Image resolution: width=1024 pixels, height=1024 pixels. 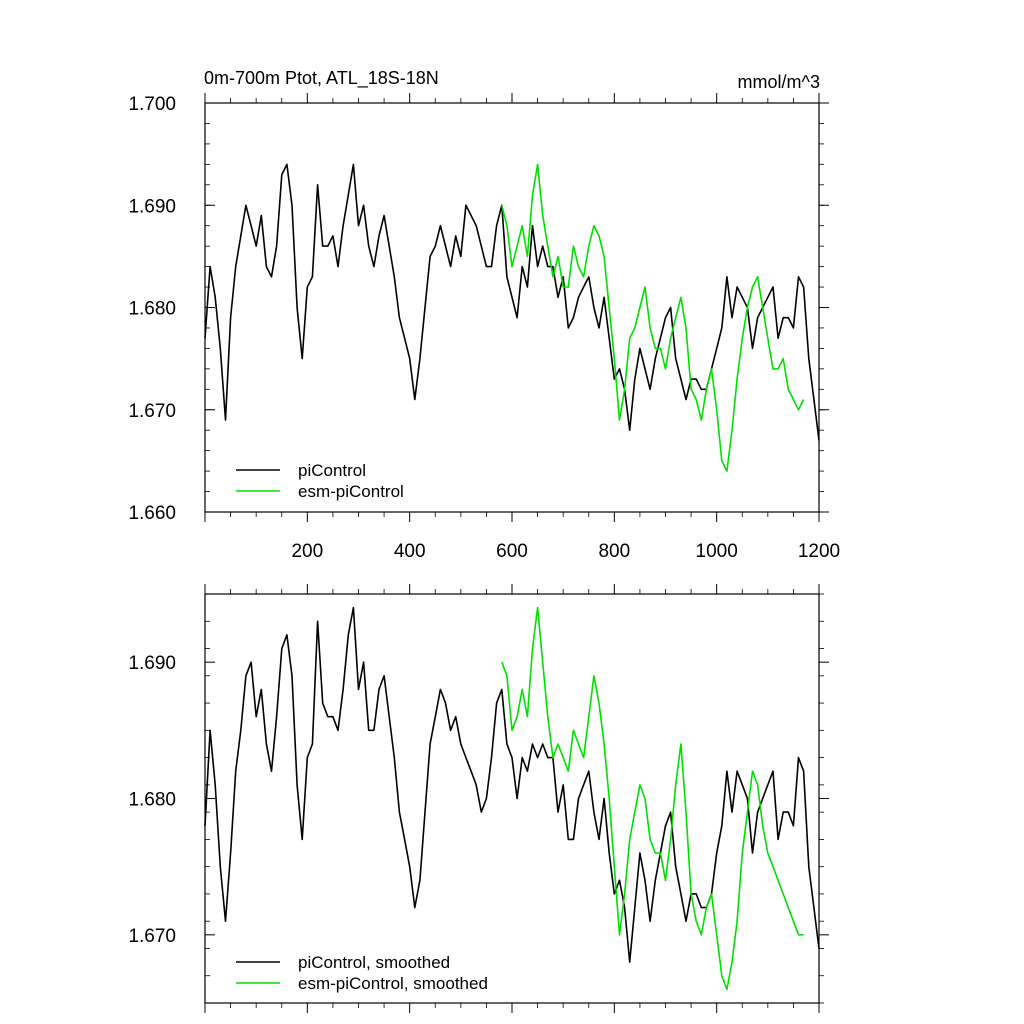 What do you see at coordinates (321, 78) in the screenshot?
I see `top-title: 0m-700m Ptot, ATL_18S-18N` at bounding box center [321, 78].